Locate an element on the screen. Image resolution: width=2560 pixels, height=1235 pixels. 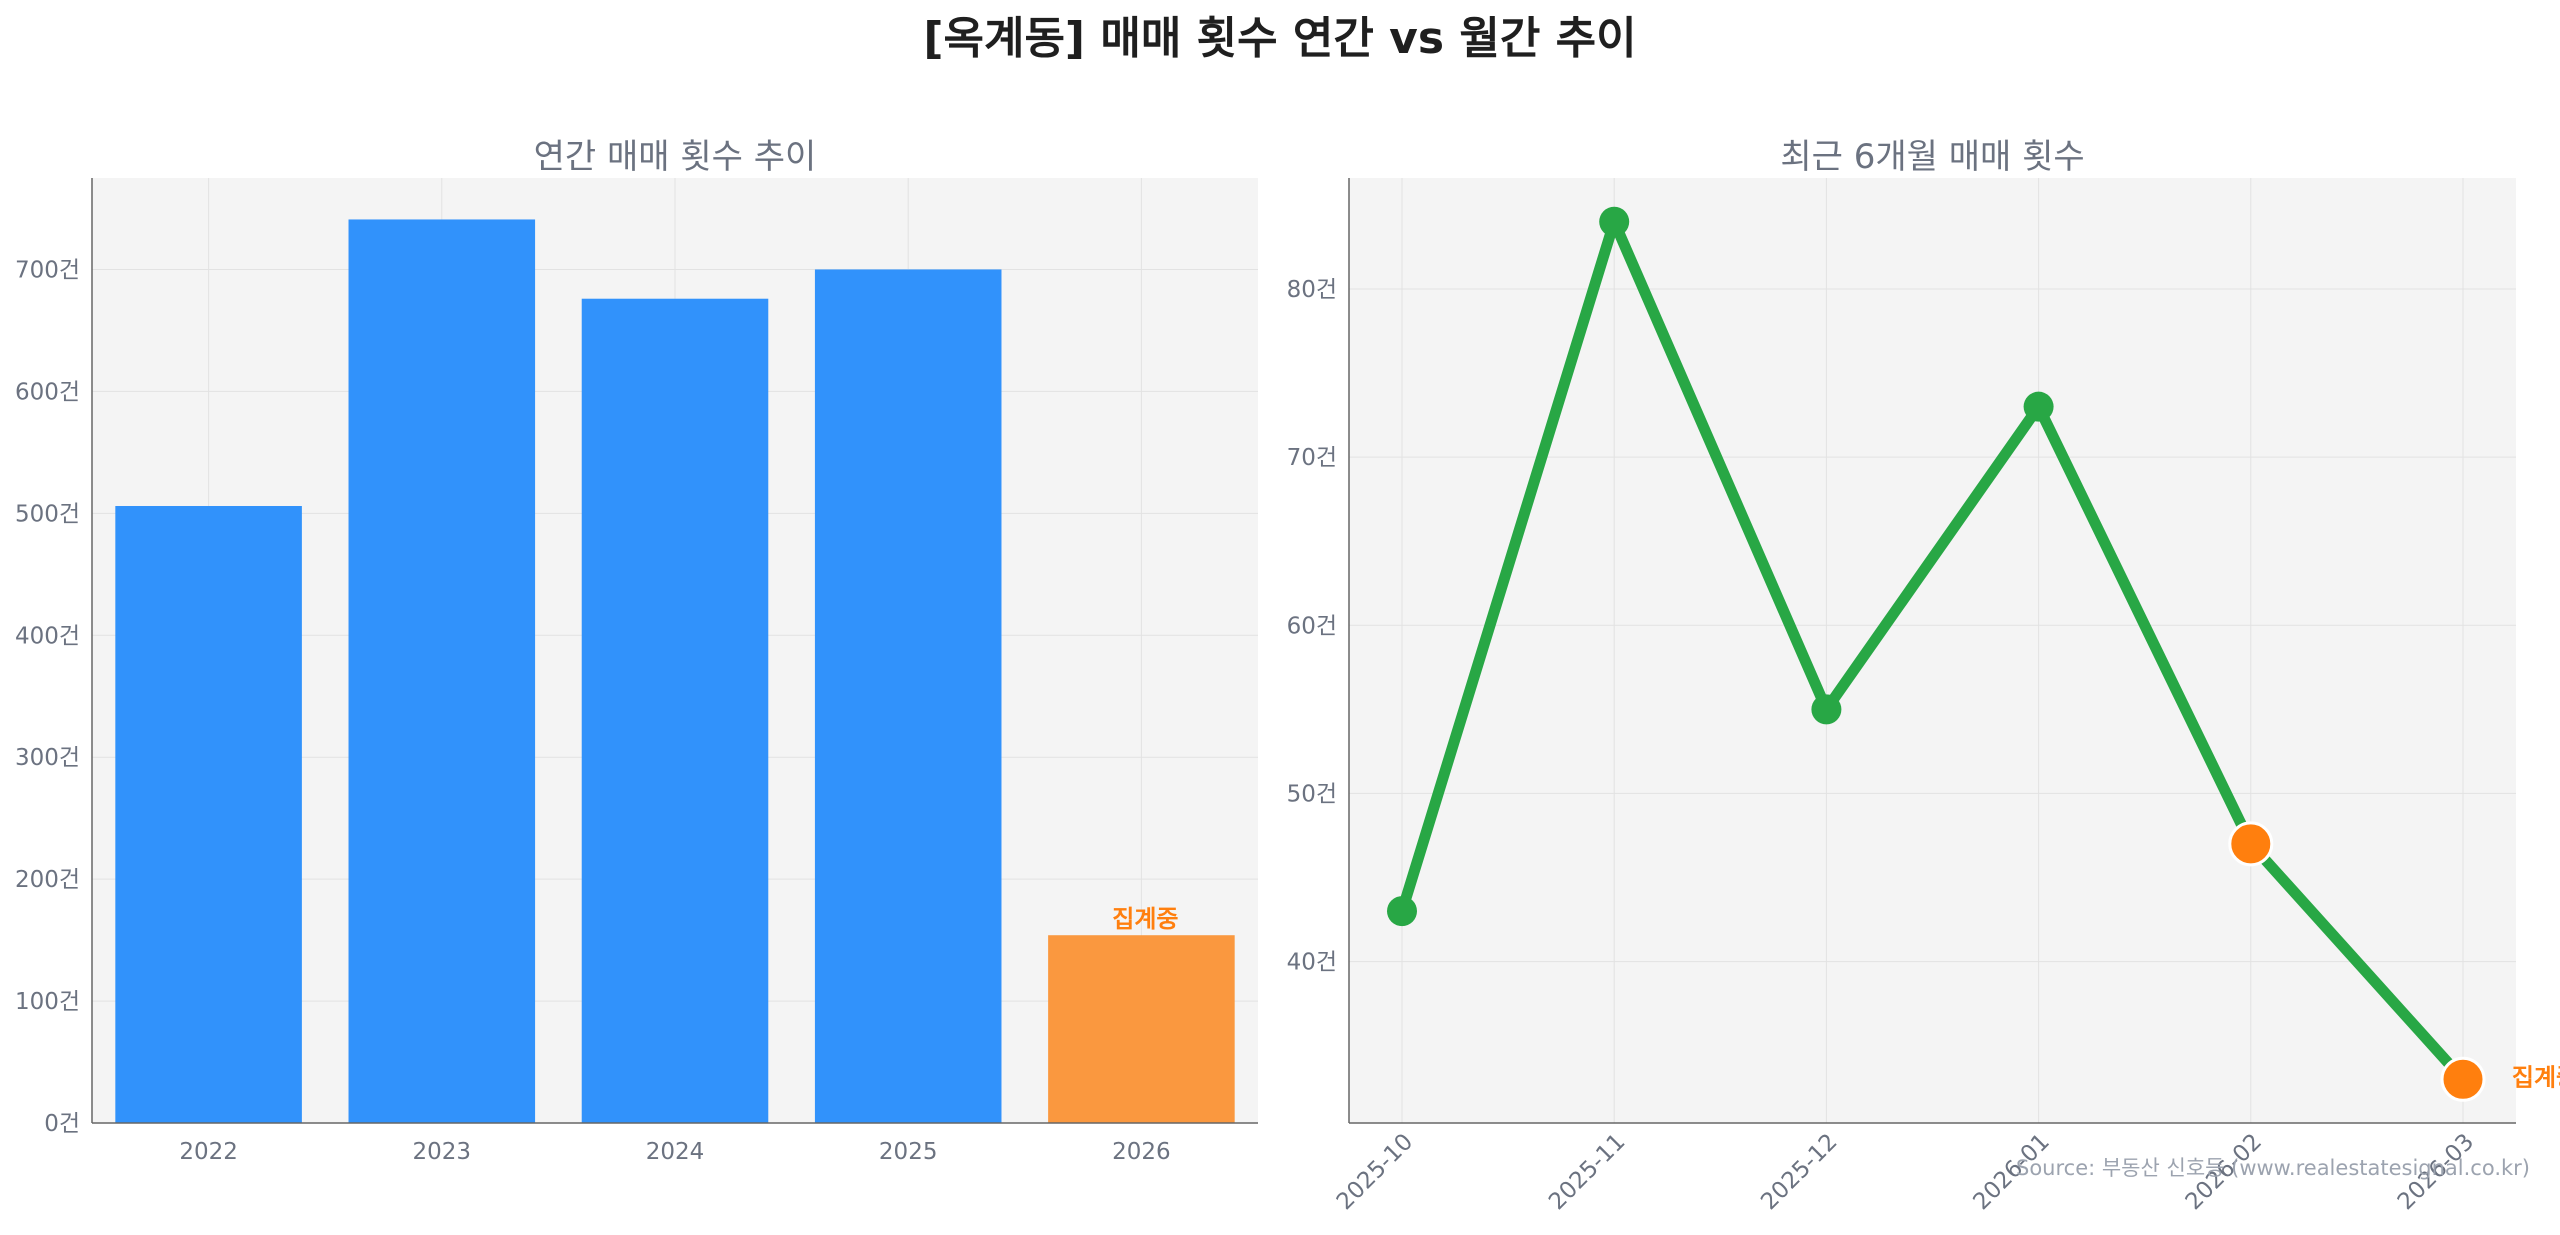
y-tick-label: 200건 is located at coordinates (47, 880).